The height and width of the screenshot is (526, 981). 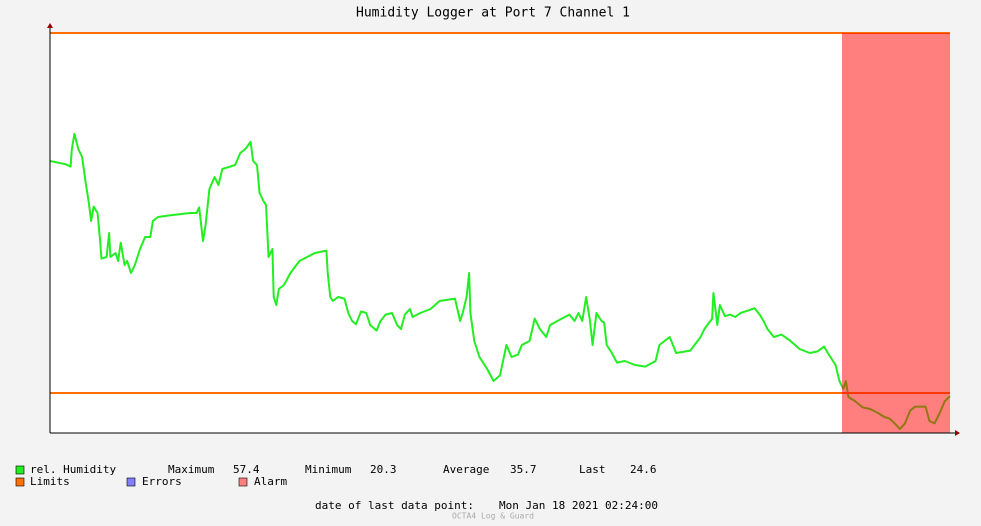 What do you see at coordinates (394, 505) in the screenshot?
I see `last-point-label: date of last data point:` at bounding box center [394, 505].